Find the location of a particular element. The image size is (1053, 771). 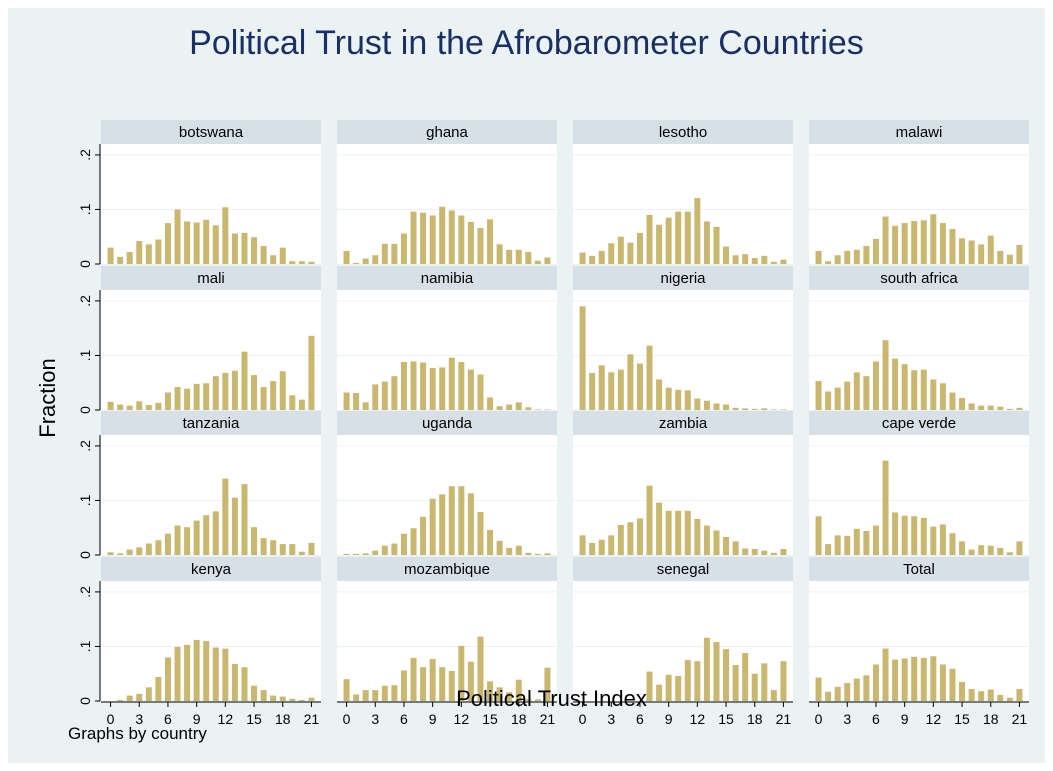

x-tick-label: 9 is located at coordinates (669, 719).